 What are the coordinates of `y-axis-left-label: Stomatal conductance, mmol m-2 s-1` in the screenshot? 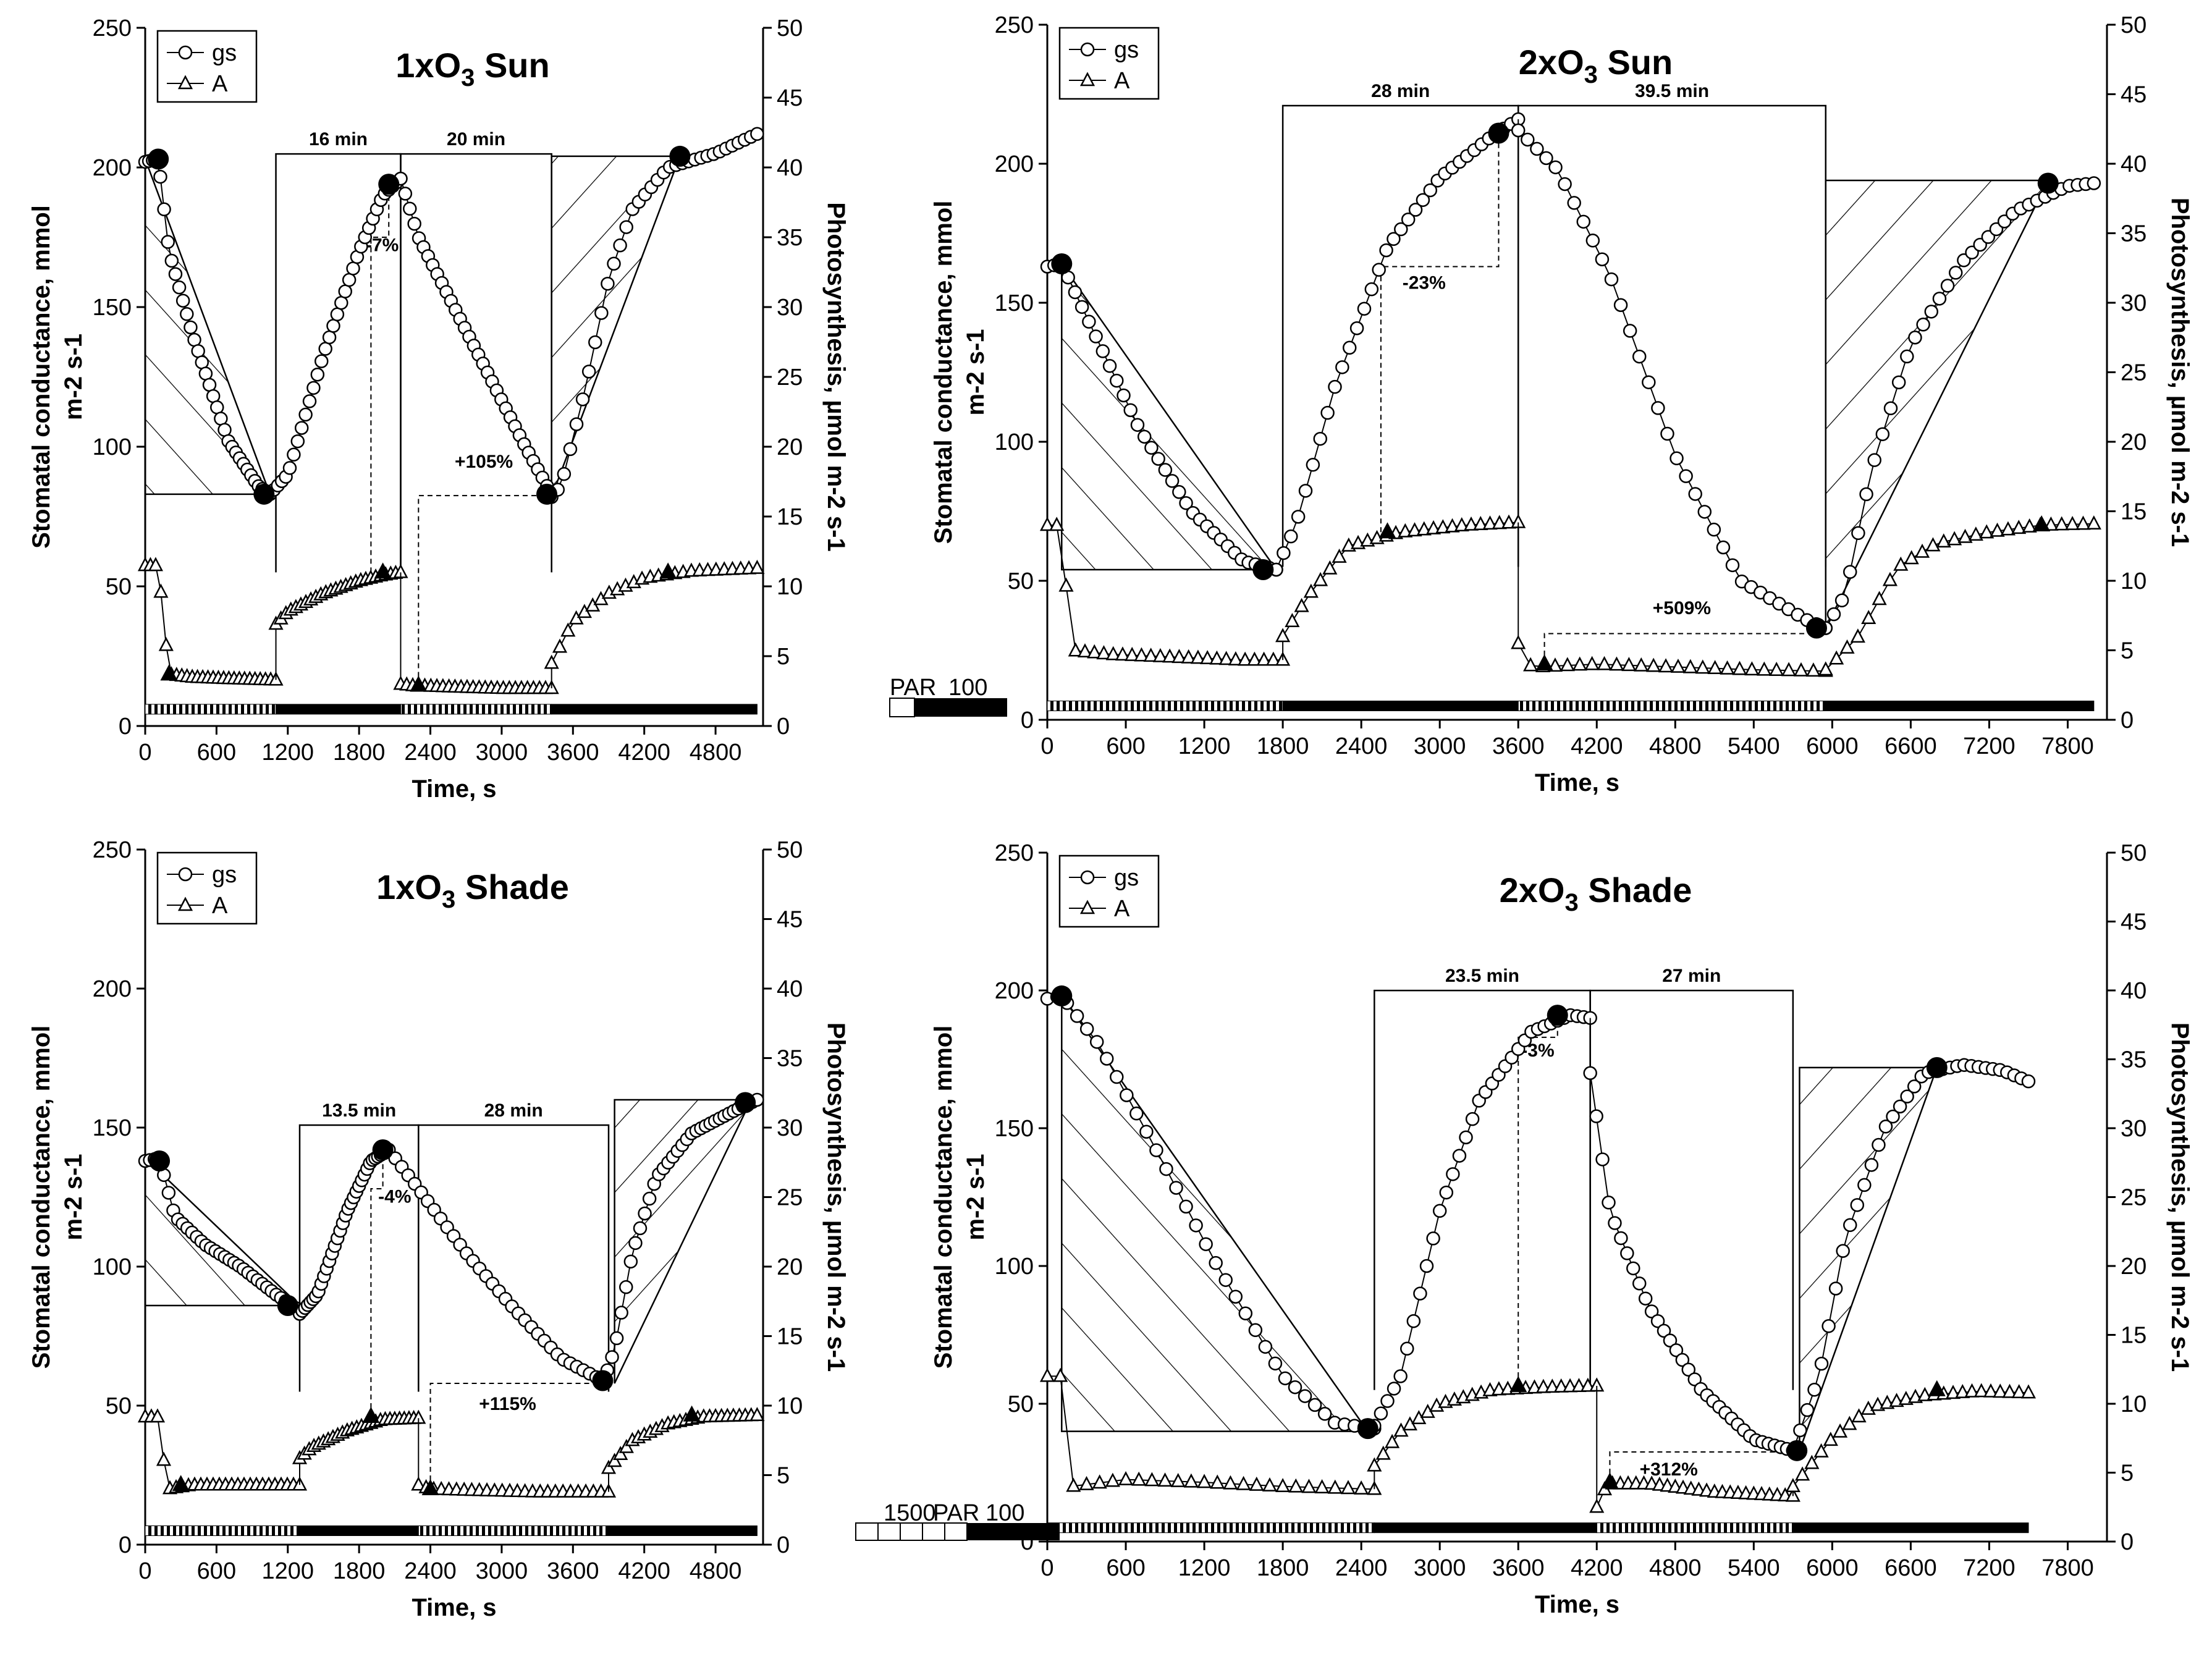 It's located at (959, 1197).